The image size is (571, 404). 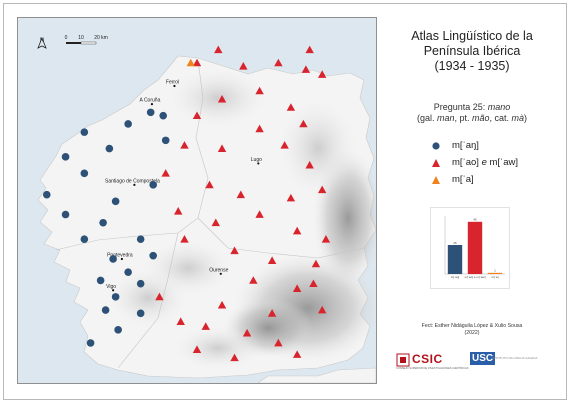 I want to click on usc-wordmark: USC, so click(x=483, y=358).